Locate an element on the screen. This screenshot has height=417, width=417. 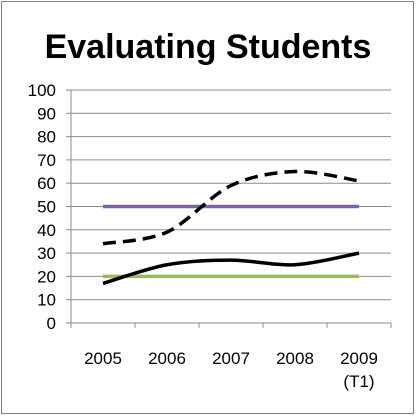
x-tick-label: 2008 is located at coordinates (295, 358).